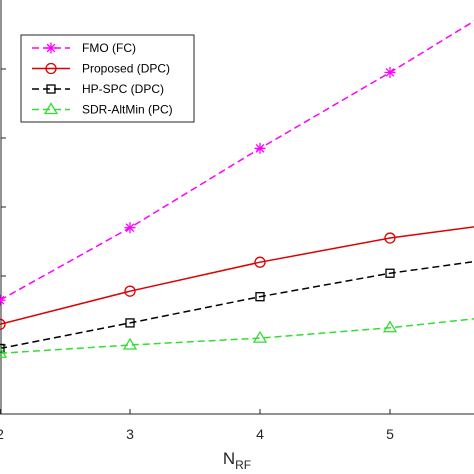 This screenshot has height=474, width=474. I want to click on x-tick-label-2: 4, so click(260, 434).